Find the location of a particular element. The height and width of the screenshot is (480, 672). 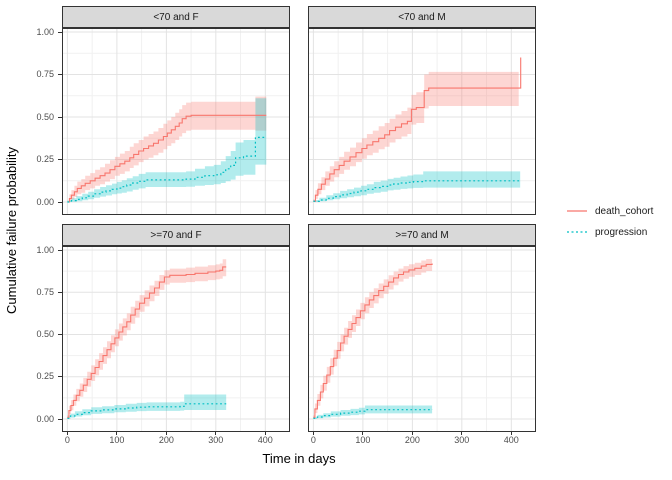

legend-label-progression: progression is located at coordinates (621, 232).